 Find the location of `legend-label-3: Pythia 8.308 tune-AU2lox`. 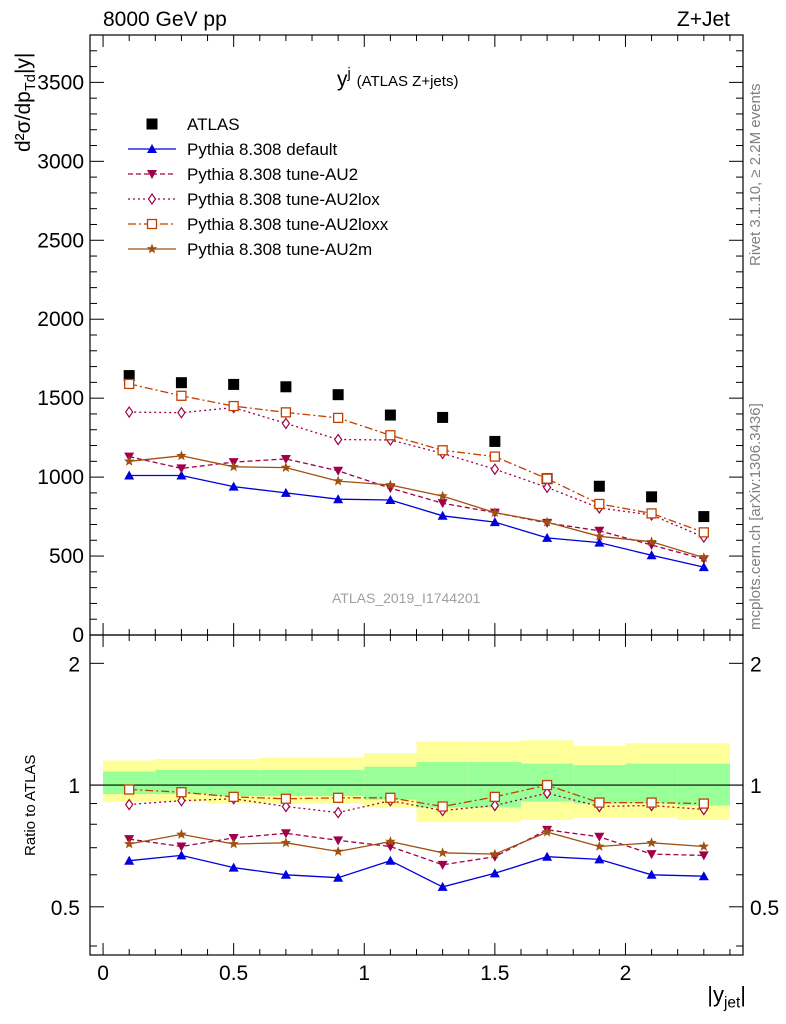

legend-label-3: Pythia 8.308 tune-AU2lox is located at coordinates (283, 199).